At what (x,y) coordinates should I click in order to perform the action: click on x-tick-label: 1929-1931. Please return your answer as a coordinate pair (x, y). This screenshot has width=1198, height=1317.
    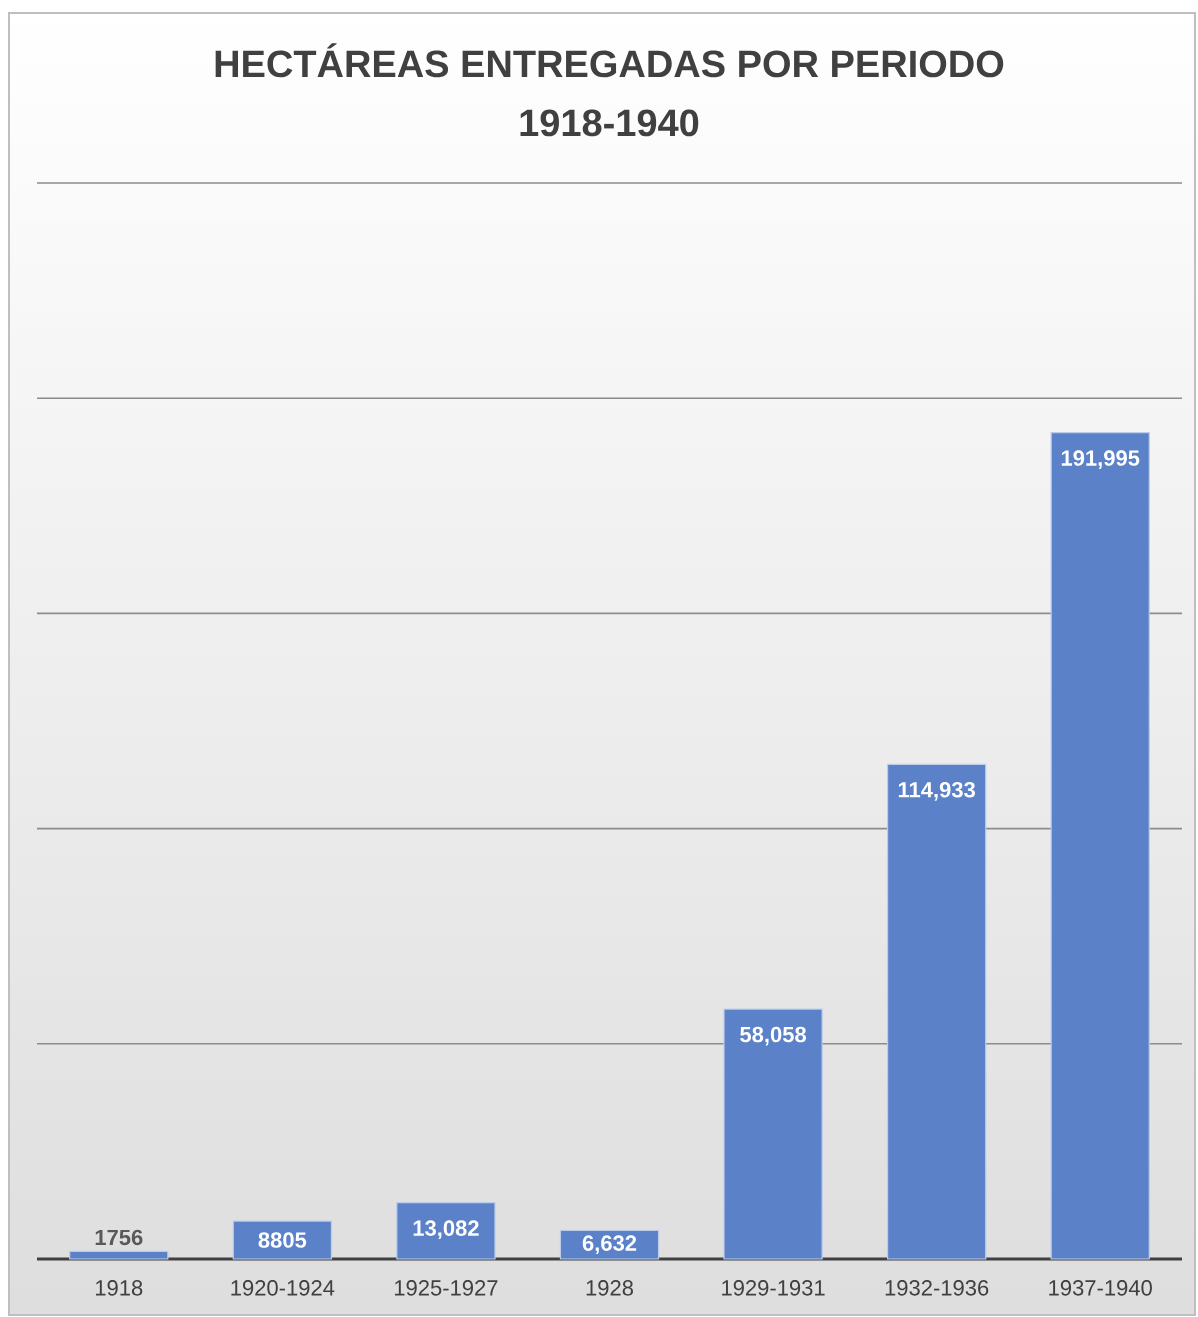
    Looking at the image, I should click on (773, 1288).